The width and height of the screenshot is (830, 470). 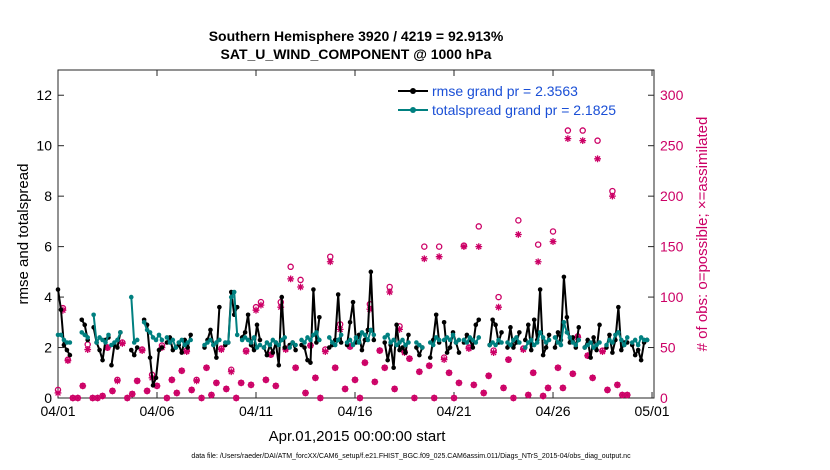 I want to click on x-tick-label: 04/11, so click(x=256, y=411).